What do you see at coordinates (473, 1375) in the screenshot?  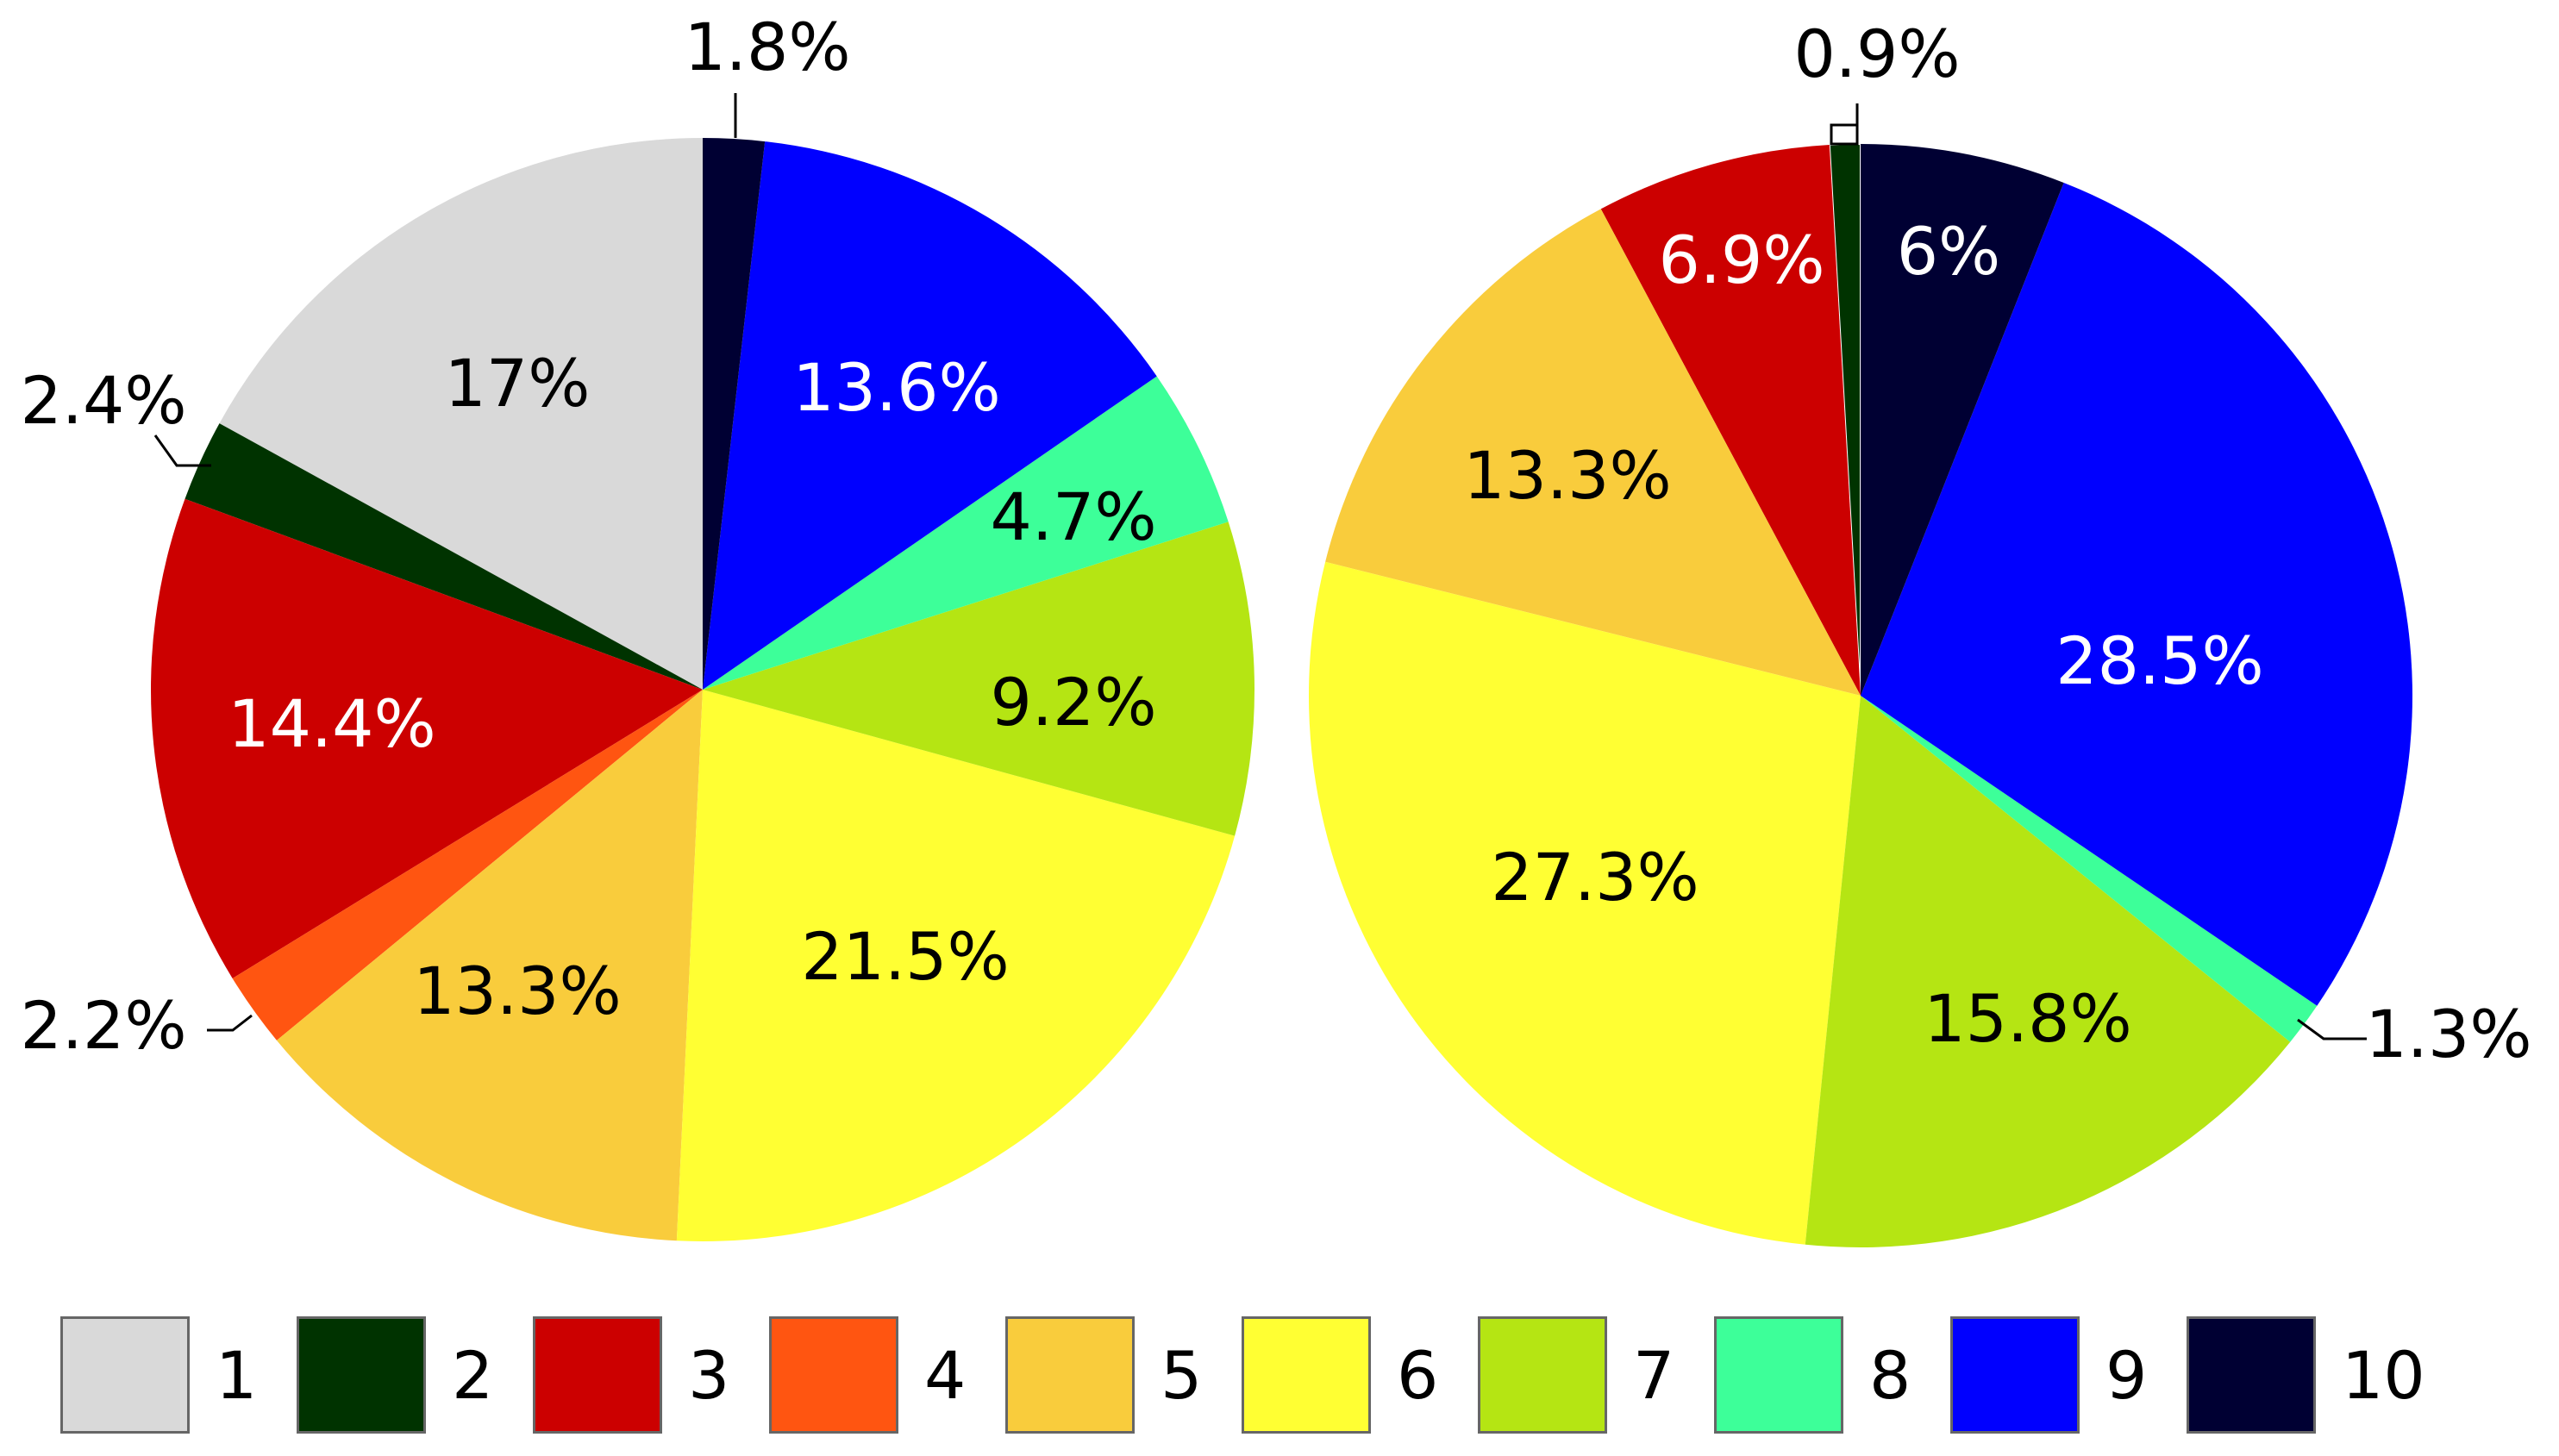 I see `legend-label-2: 2` at bounding box center [473, 1375].